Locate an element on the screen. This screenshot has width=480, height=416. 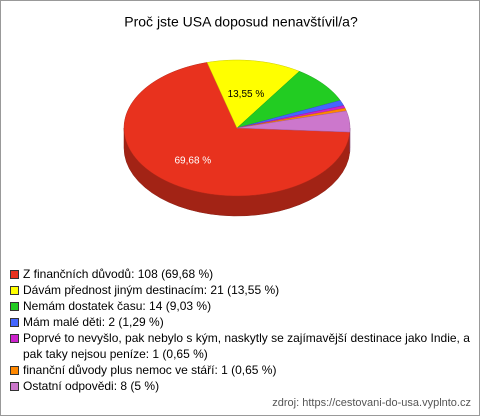
value-label: 69,68 % is located at coordinates (193, 160).